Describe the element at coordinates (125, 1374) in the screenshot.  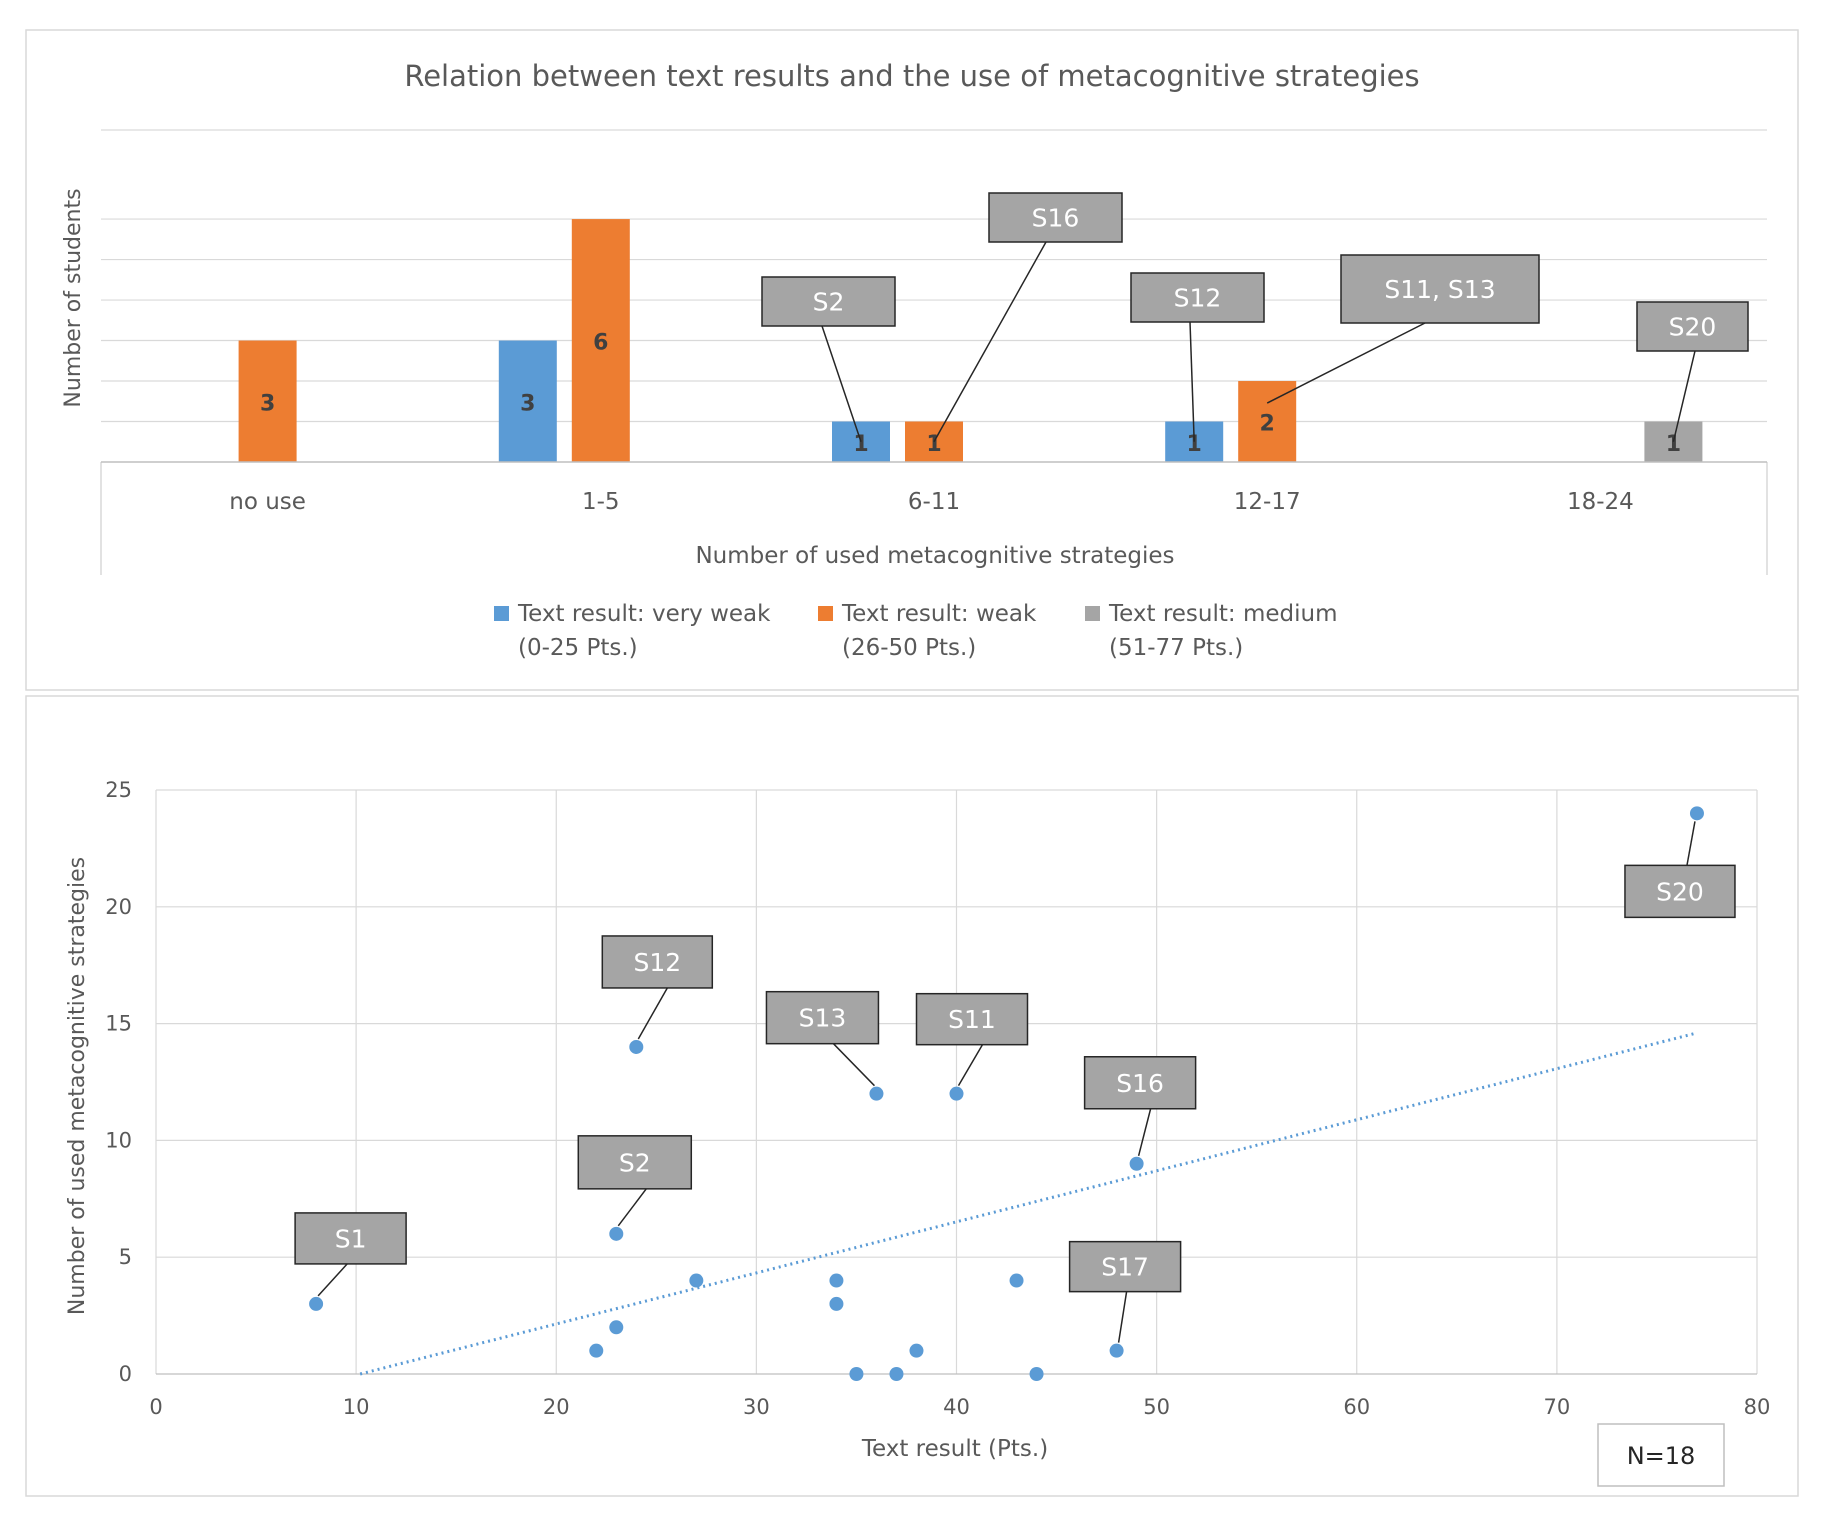
I see `scatter-y-tick-0: 0` at that location.